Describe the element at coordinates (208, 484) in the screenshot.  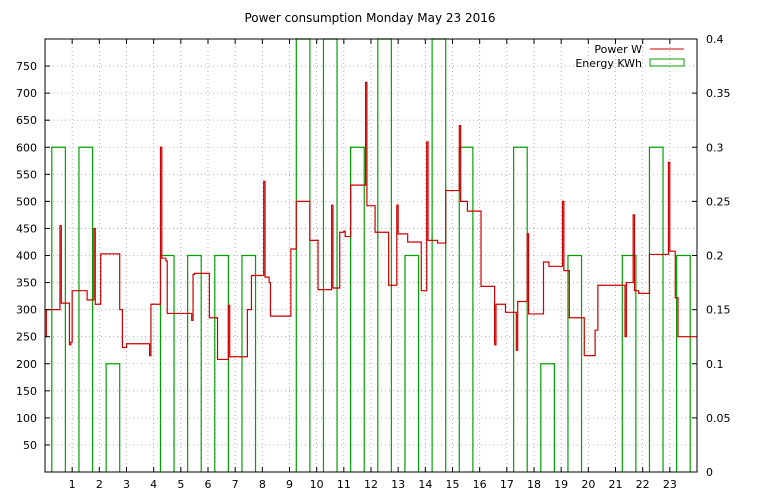
I see `x-tick-label: 6` at that location.